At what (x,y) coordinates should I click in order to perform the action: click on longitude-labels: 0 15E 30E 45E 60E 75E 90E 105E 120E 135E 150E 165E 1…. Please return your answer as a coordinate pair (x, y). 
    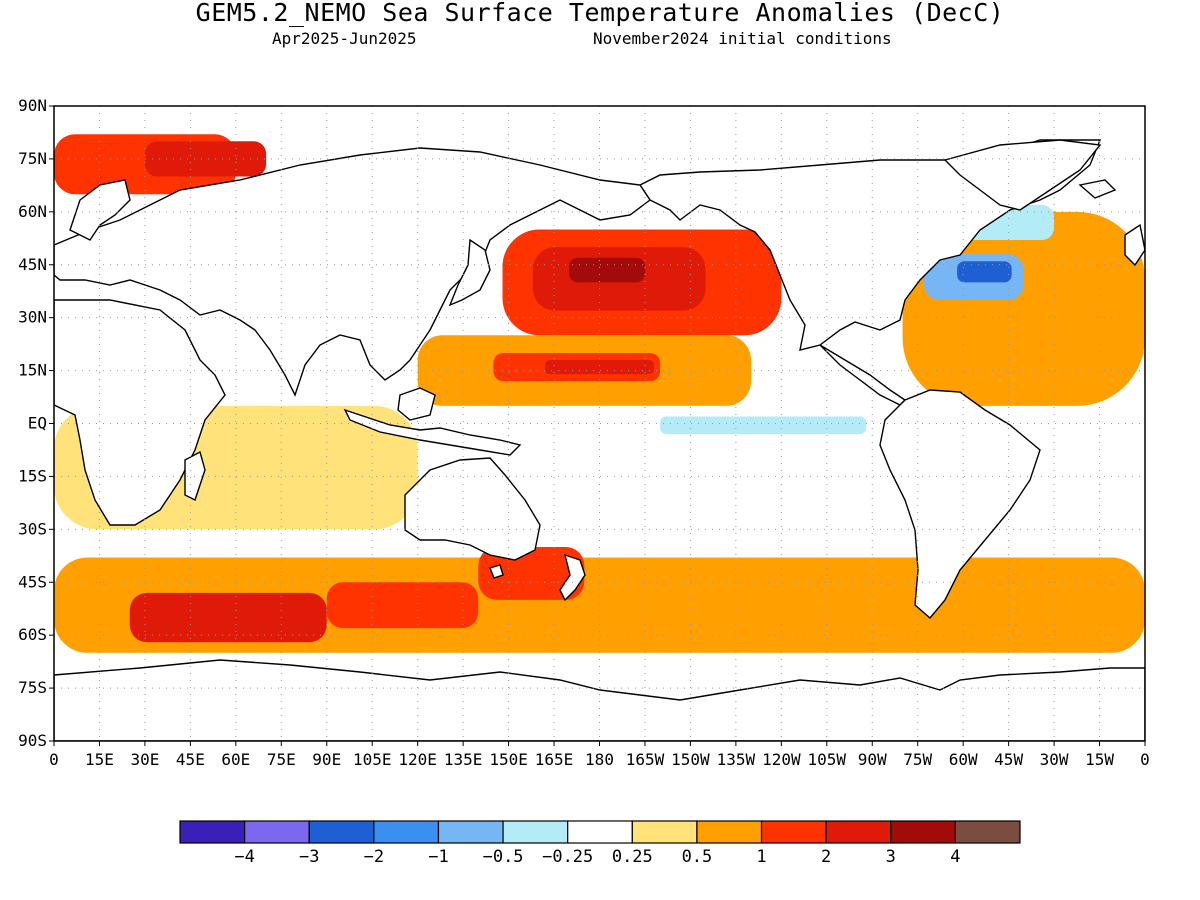
    Looking at the image, I should click on (599, 755).